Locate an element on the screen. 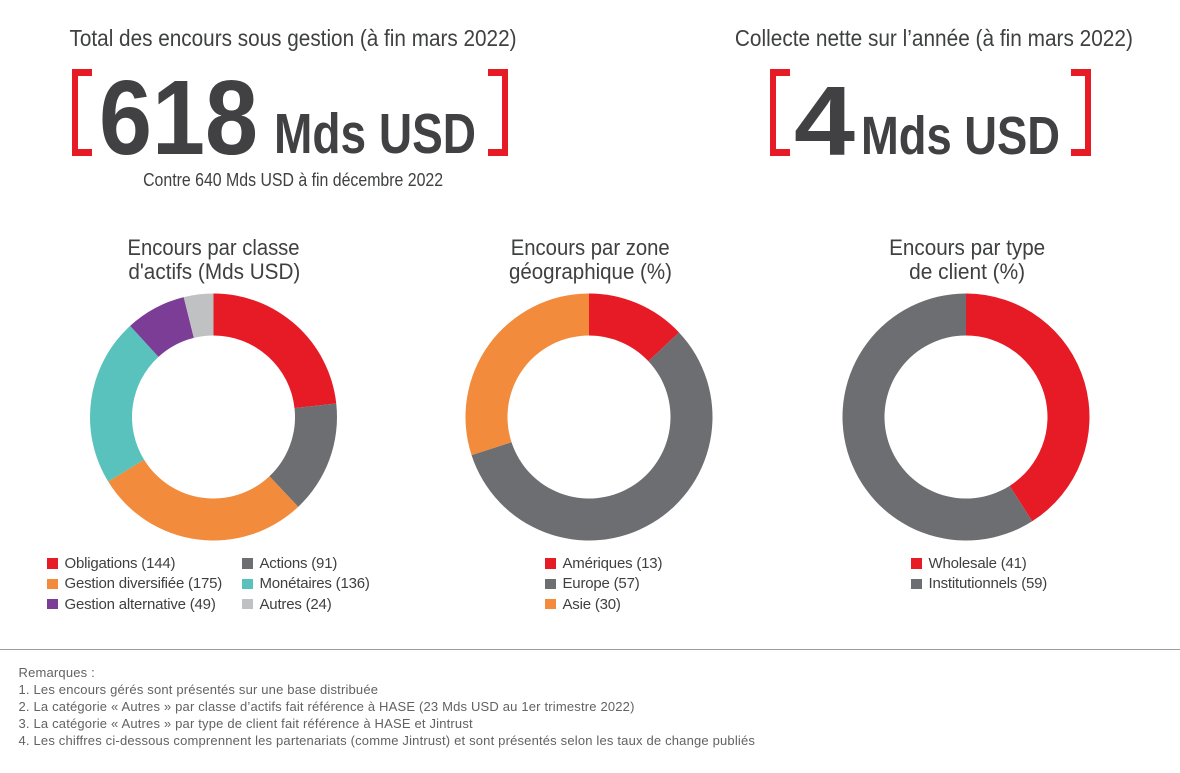 The image size is (1180, 773). legend-label: Europe (57) is located at coordinates (601, 584).